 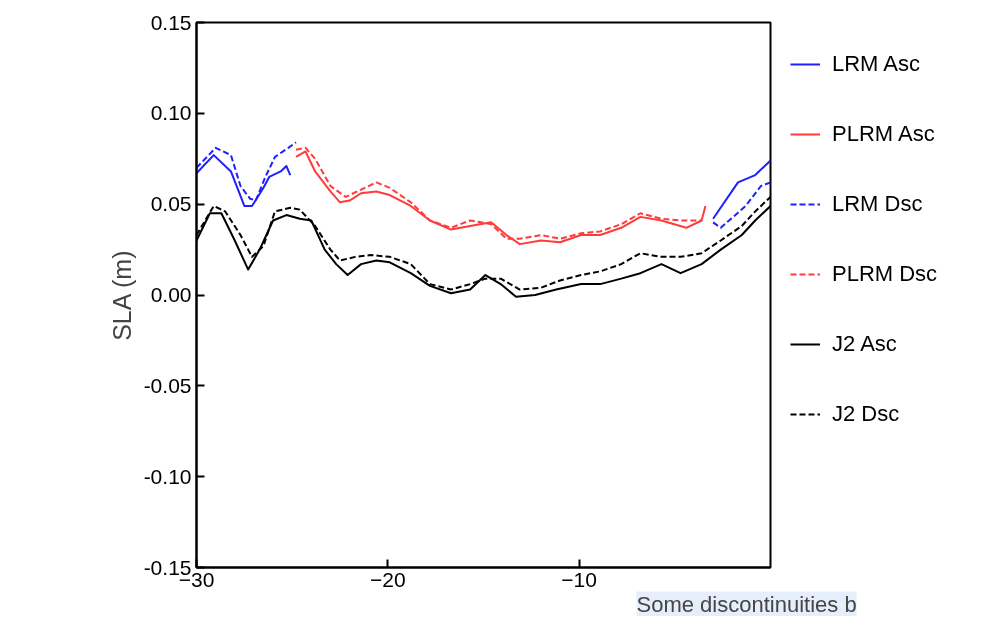 What do you see at coordinates (746, 604) in the screenshot?
I see `text: Some discontinuities b` at bounding box center [746, 604].